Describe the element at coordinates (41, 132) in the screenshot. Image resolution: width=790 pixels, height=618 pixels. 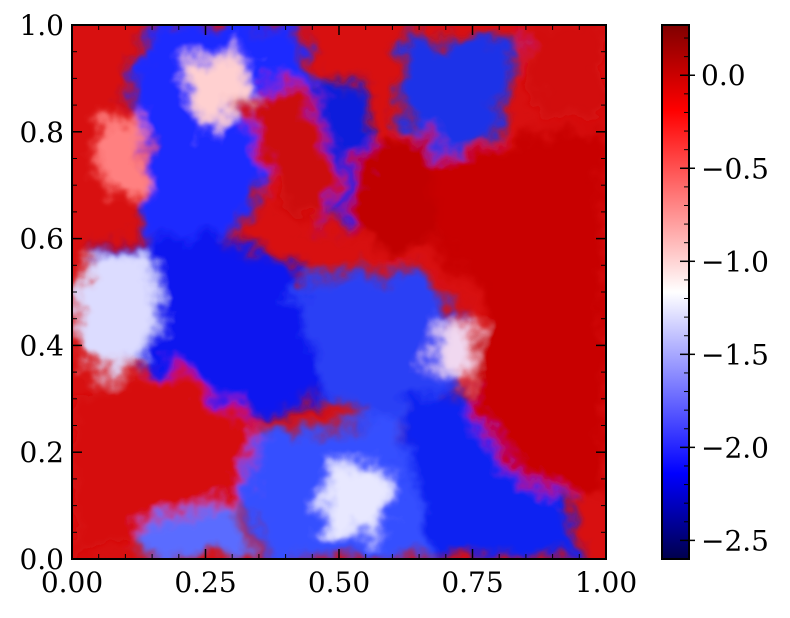
I see `y-tick-label: 0.8` at that location.